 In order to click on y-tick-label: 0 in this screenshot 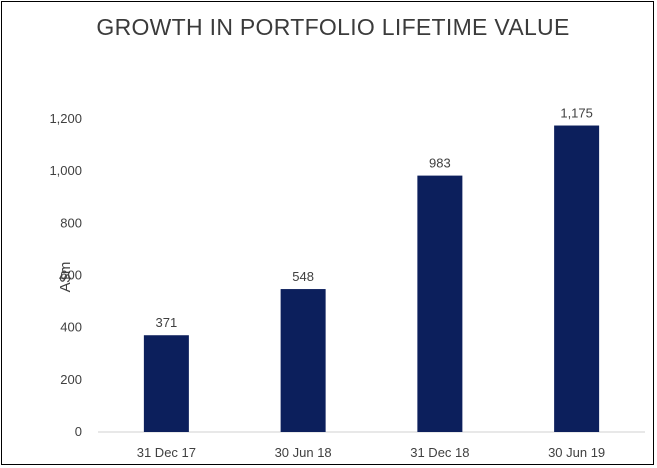, I will do `click(78, 431)`.